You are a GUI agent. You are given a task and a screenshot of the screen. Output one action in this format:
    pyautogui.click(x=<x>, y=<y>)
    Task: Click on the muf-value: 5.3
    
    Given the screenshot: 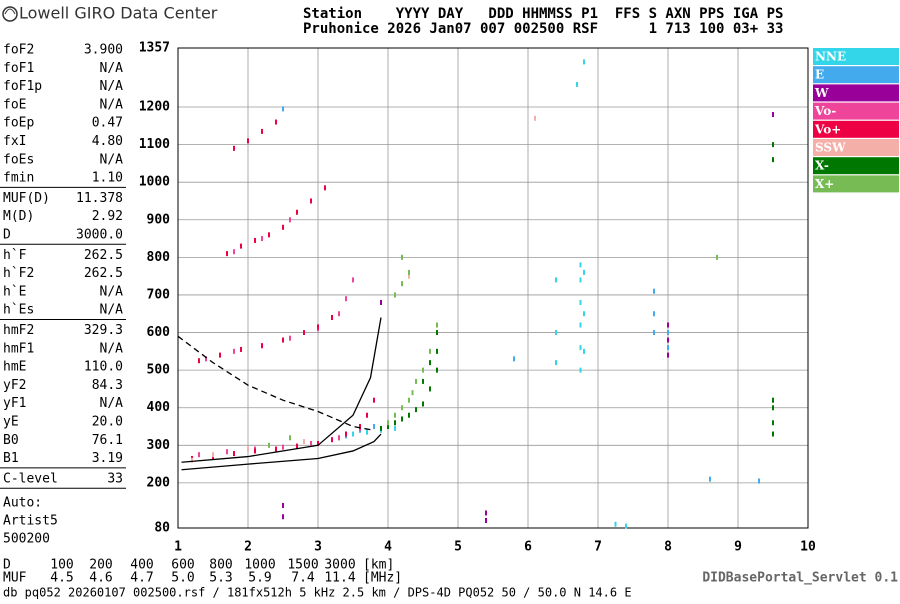 What is the action you would take?
    pyautogui.click(x=220, y=578)
    